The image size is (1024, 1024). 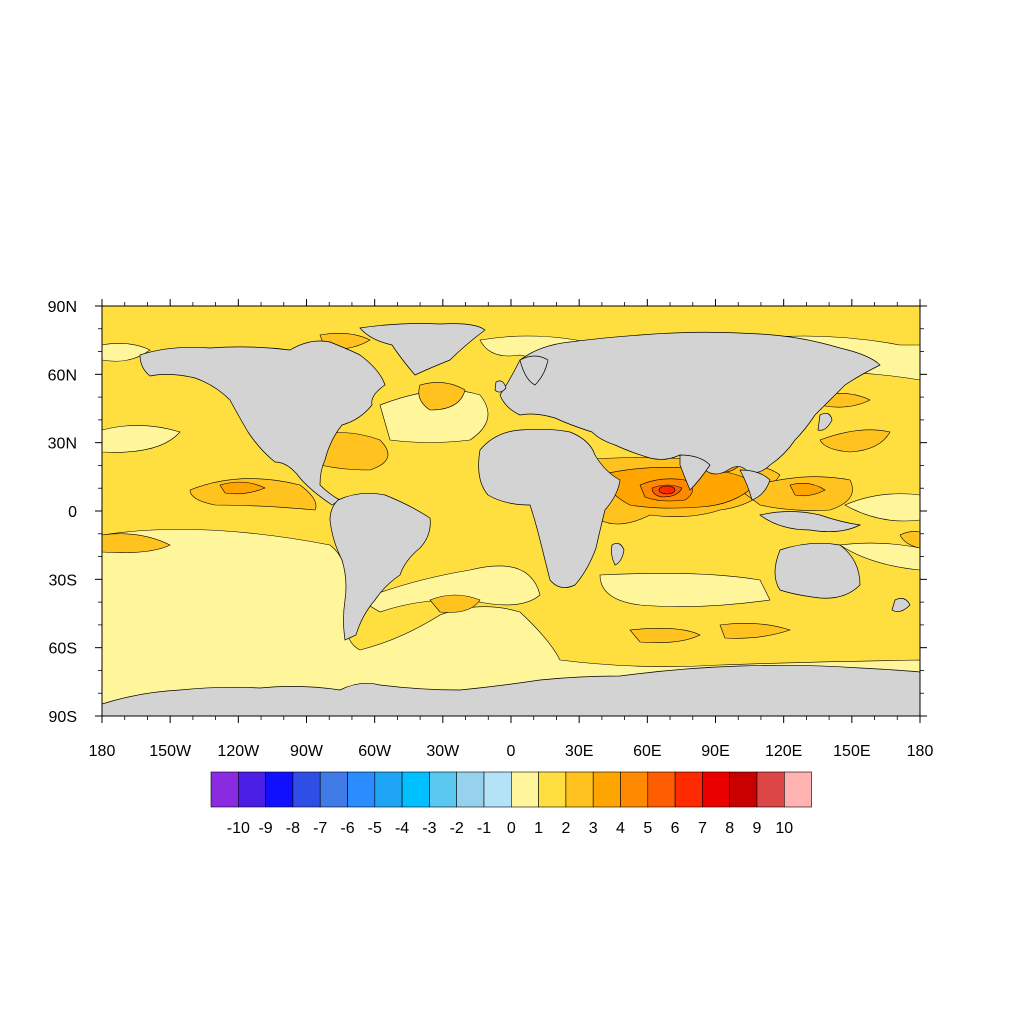 I want to click on x-tick-label: 60E, so click(x=647, y=751).